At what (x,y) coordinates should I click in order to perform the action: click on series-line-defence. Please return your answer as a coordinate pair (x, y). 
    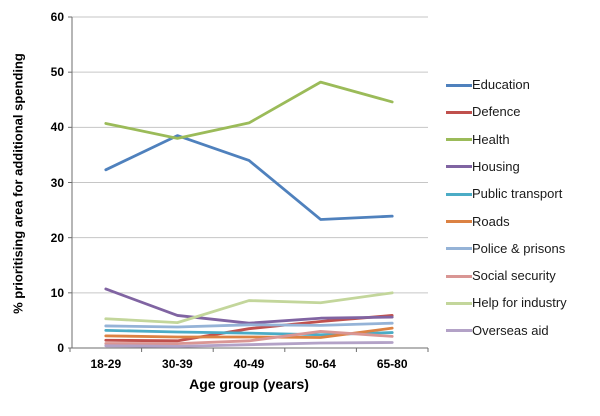
    Looking at the image, I should click on (249, 328).